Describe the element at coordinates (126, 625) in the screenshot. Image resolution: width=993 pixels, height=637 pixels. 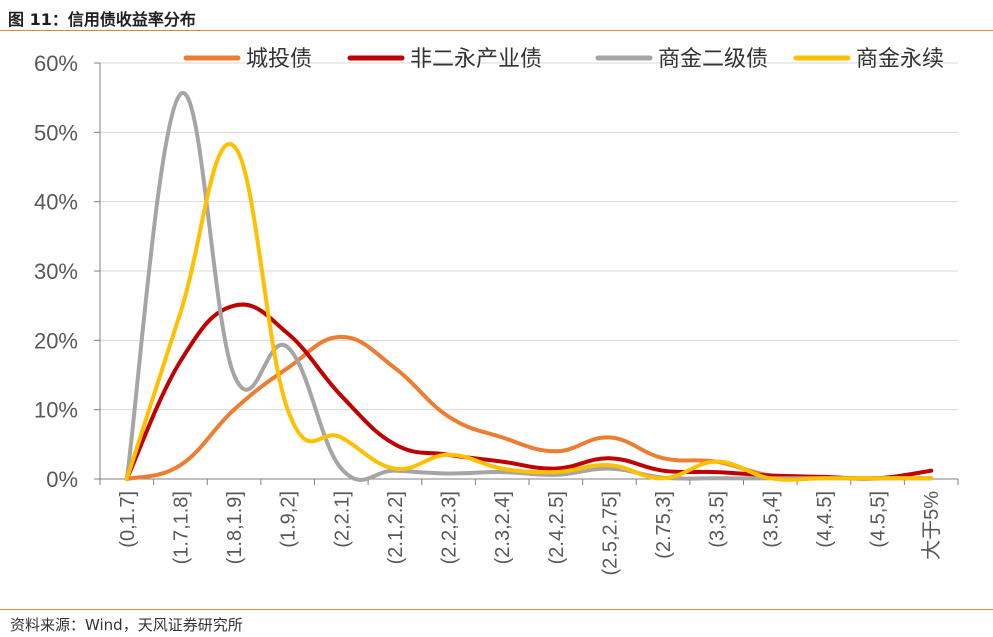
I see `source-note: 资料来源：Wind，天风证券研究所` at that location.